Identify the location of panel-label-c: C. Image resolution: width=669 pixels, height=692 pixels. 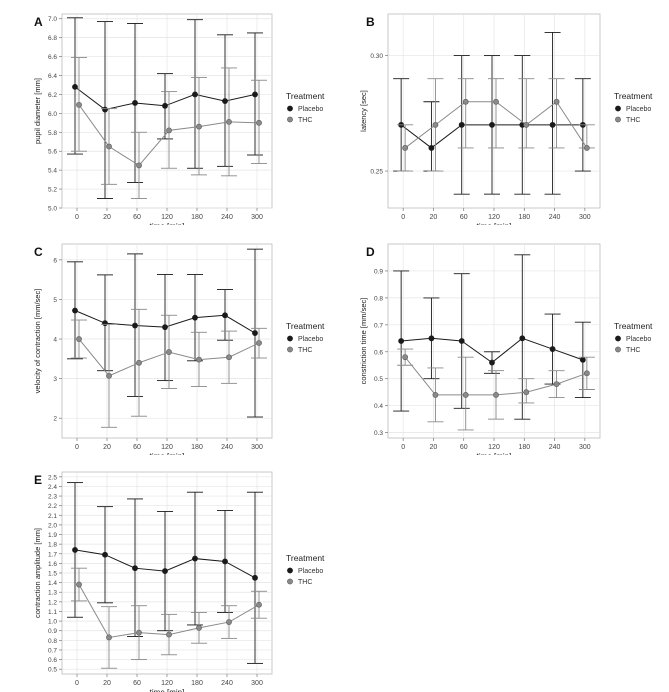
(38, 252).